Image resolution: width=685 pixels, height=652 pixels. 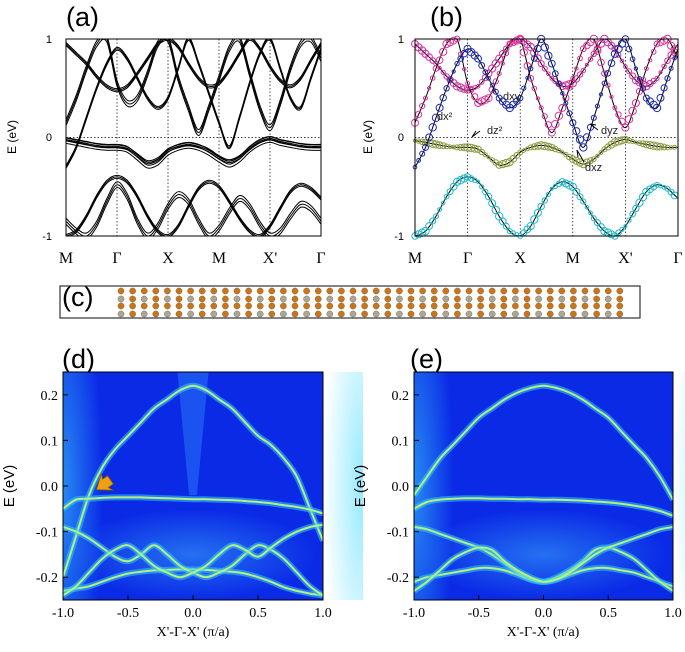 What do you see at coordinates (105, 481) in the screenshot?
I see `arrow-annotation` at bounding box center [105, 481].